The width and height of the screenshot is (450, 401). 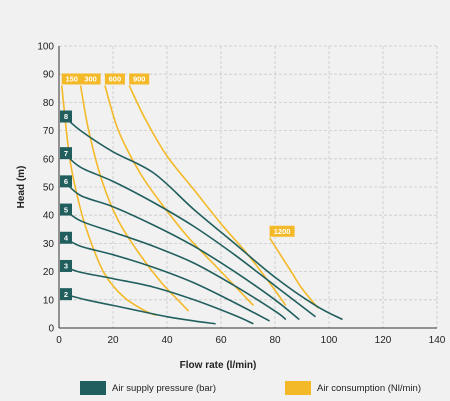 I want to click on y-tick-label: 10, so click(x=49, y=300).